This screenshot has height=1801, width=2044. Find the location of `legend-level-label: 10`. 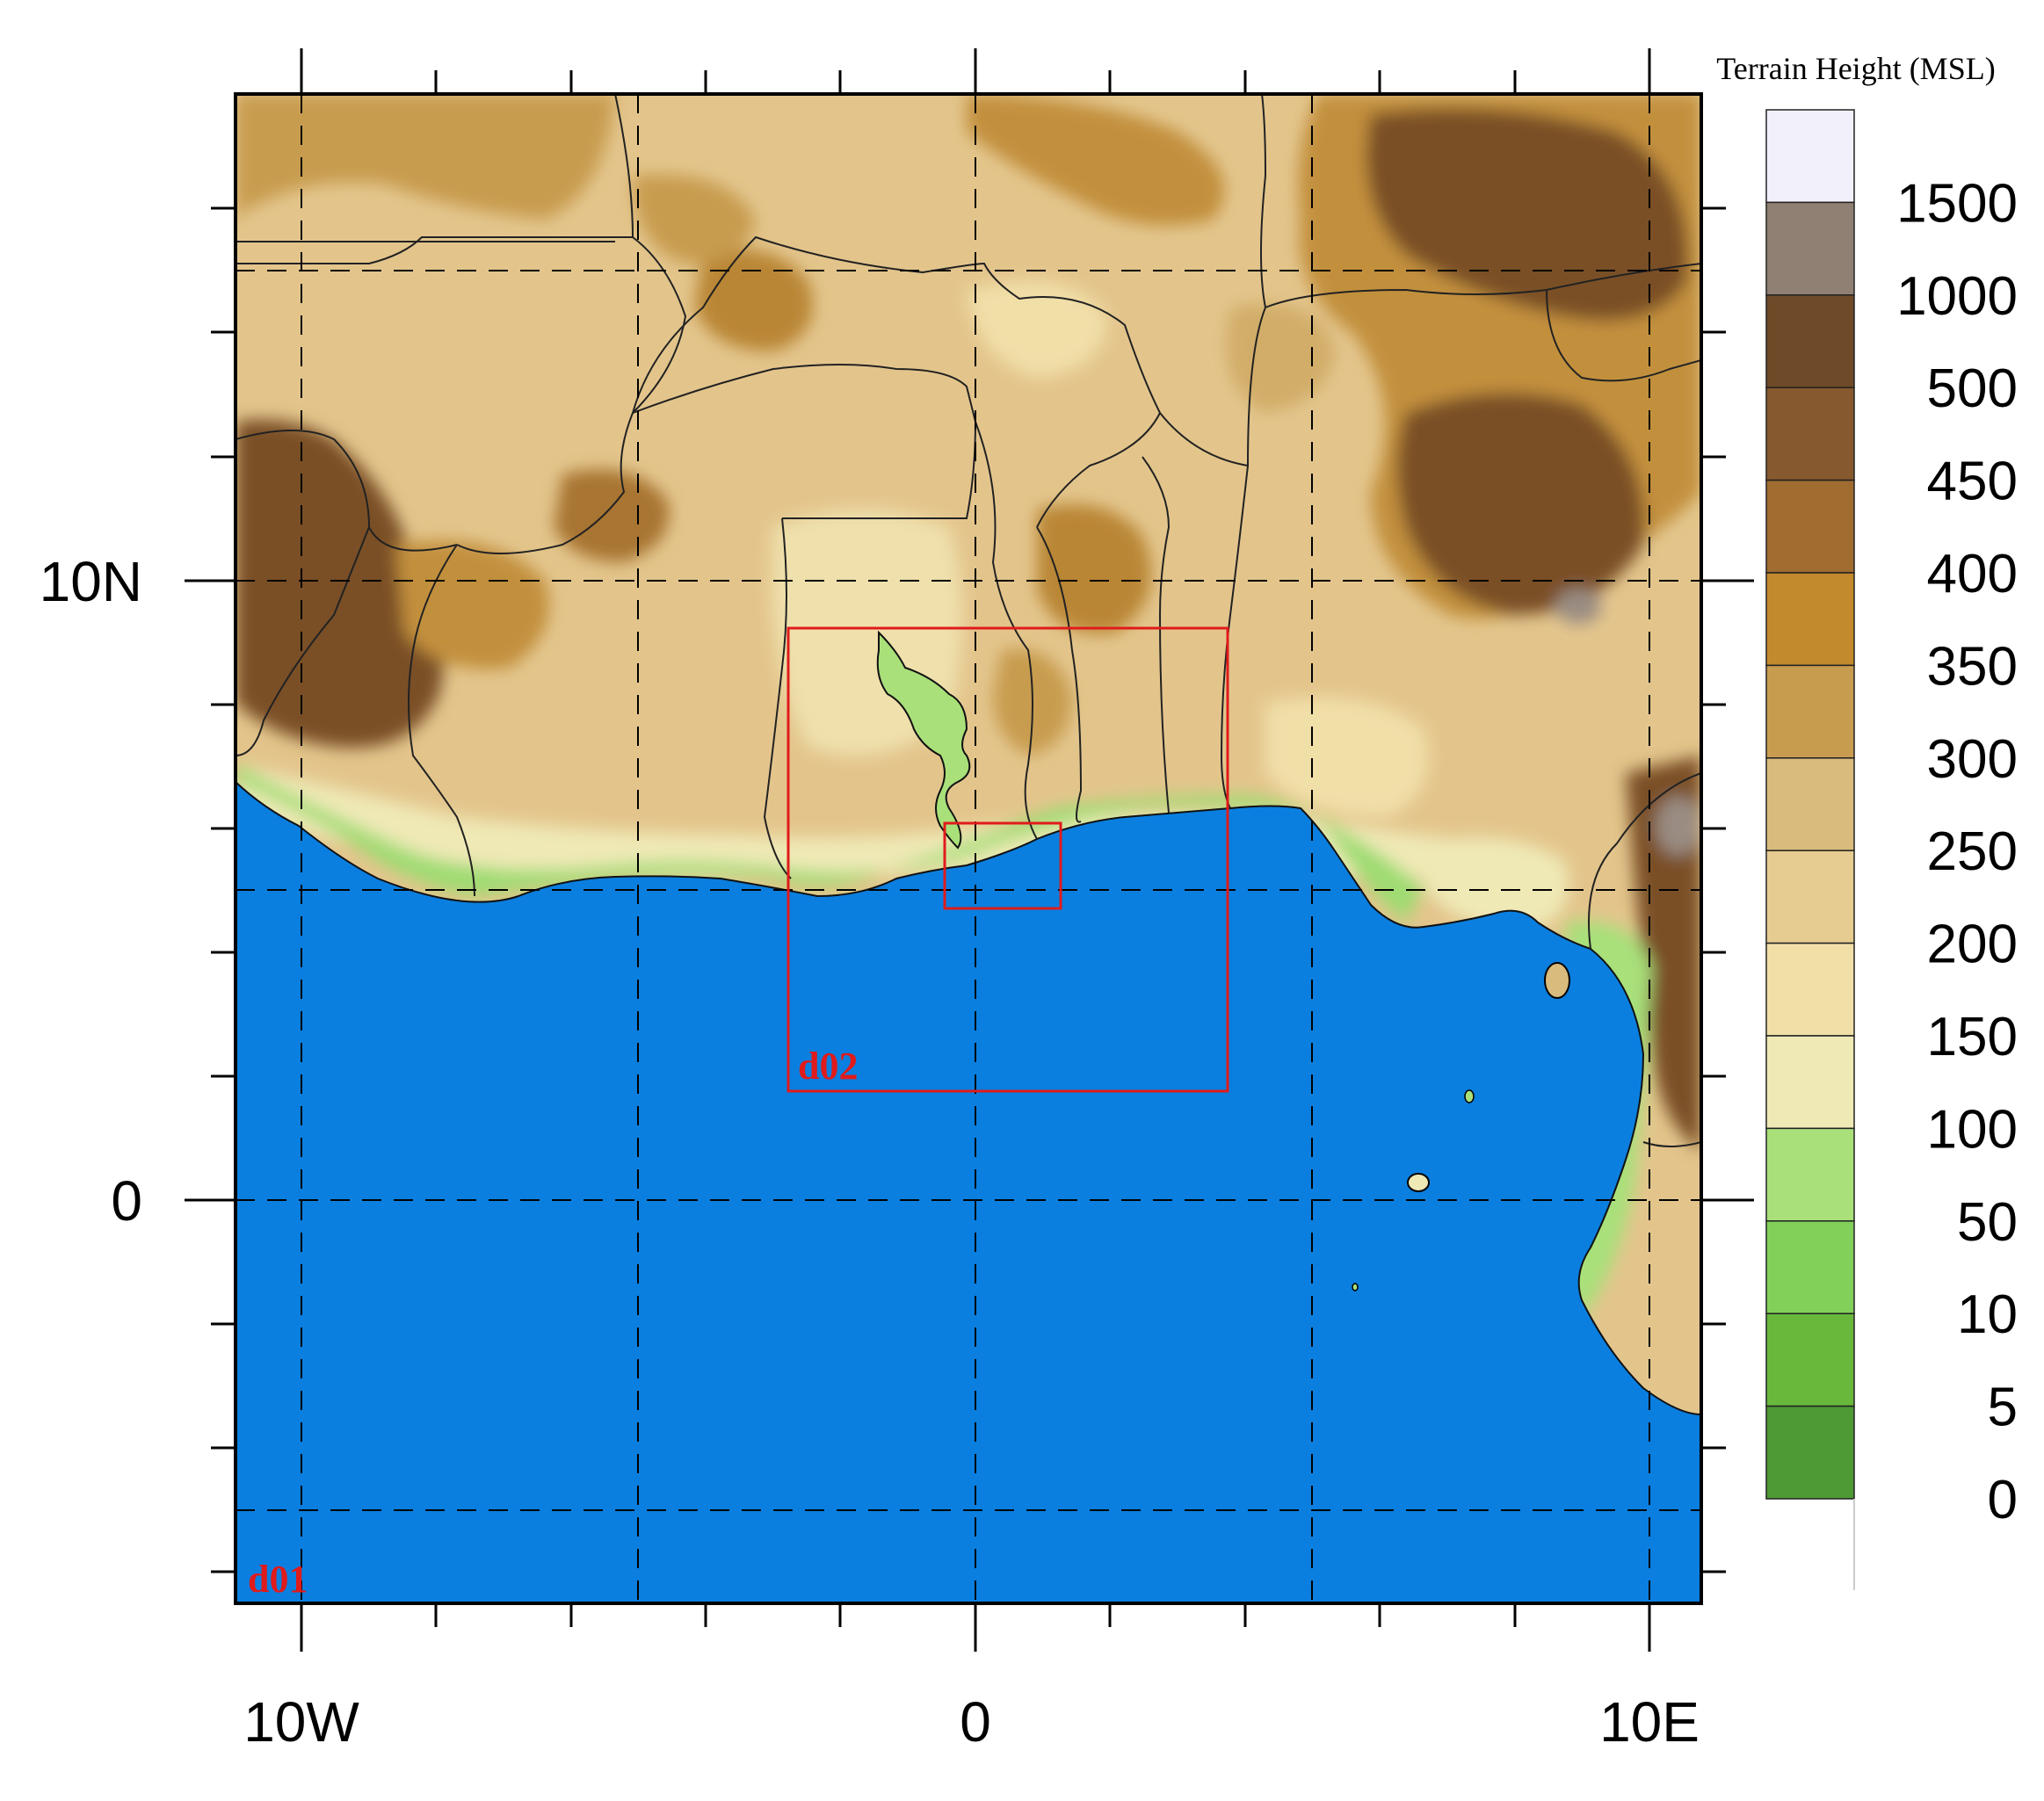

legend-level-label: 10 is located at coordinates (1988, 1314).